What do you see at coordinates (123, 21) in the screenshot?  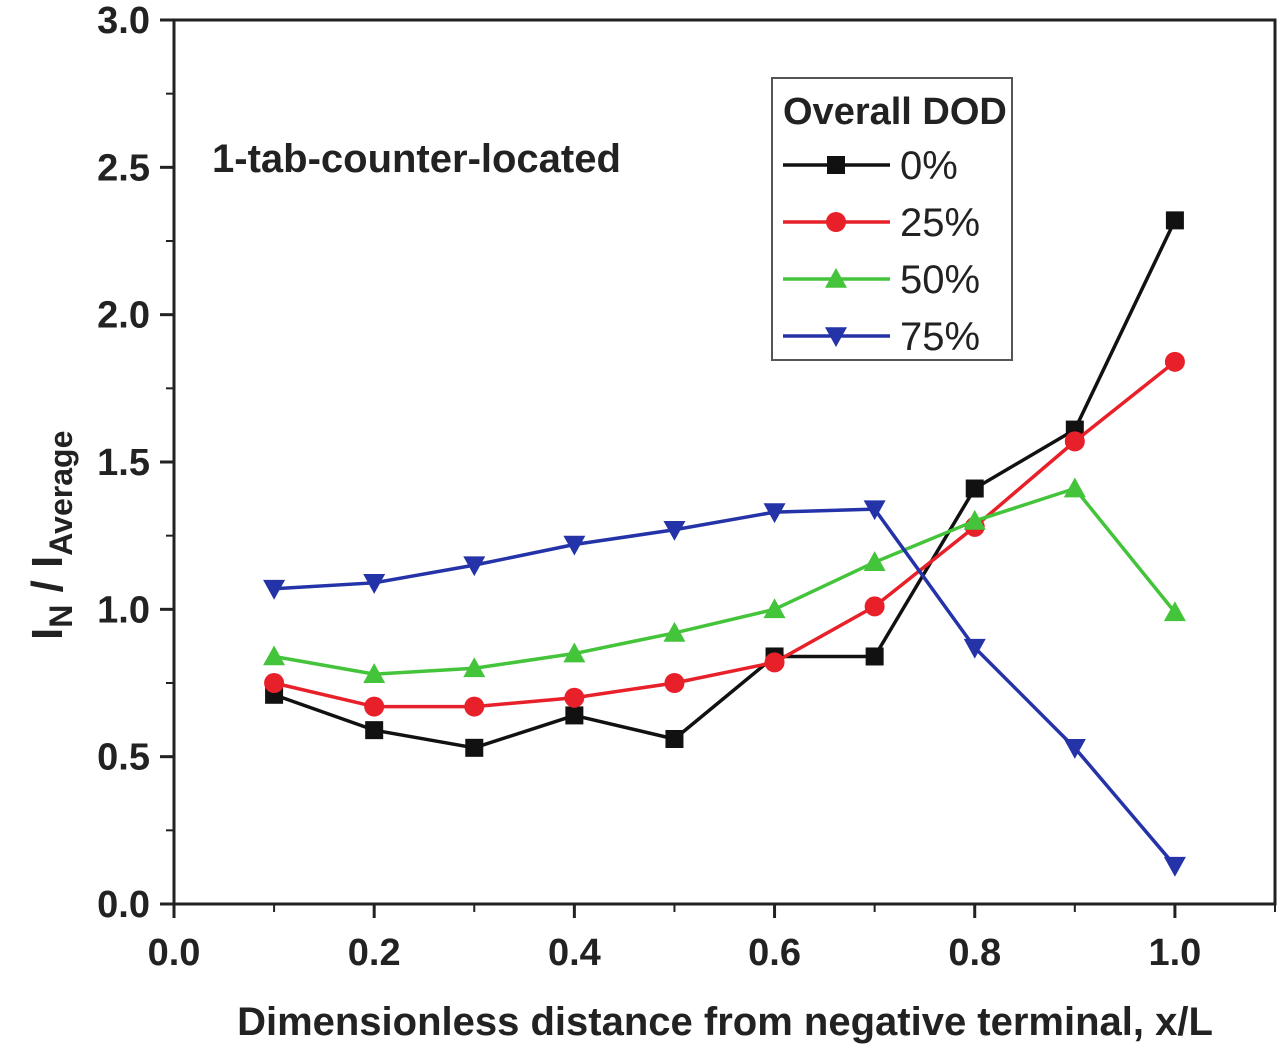 I see `y-tick-label: 3.0` at bounding box center [123, 21].